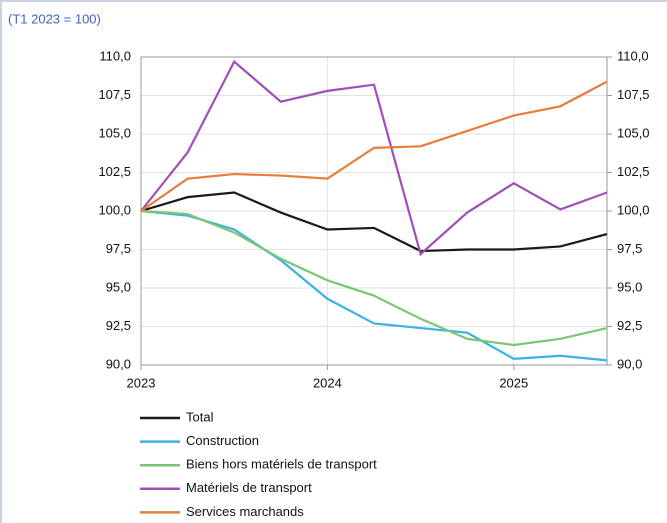 Image resolution: width=667 pixels, height=523 pixels. What do you see at coordinates (141, 382) in the screenshot?
I see `x-tick-label: 2023` at bounding box center [141, 382].